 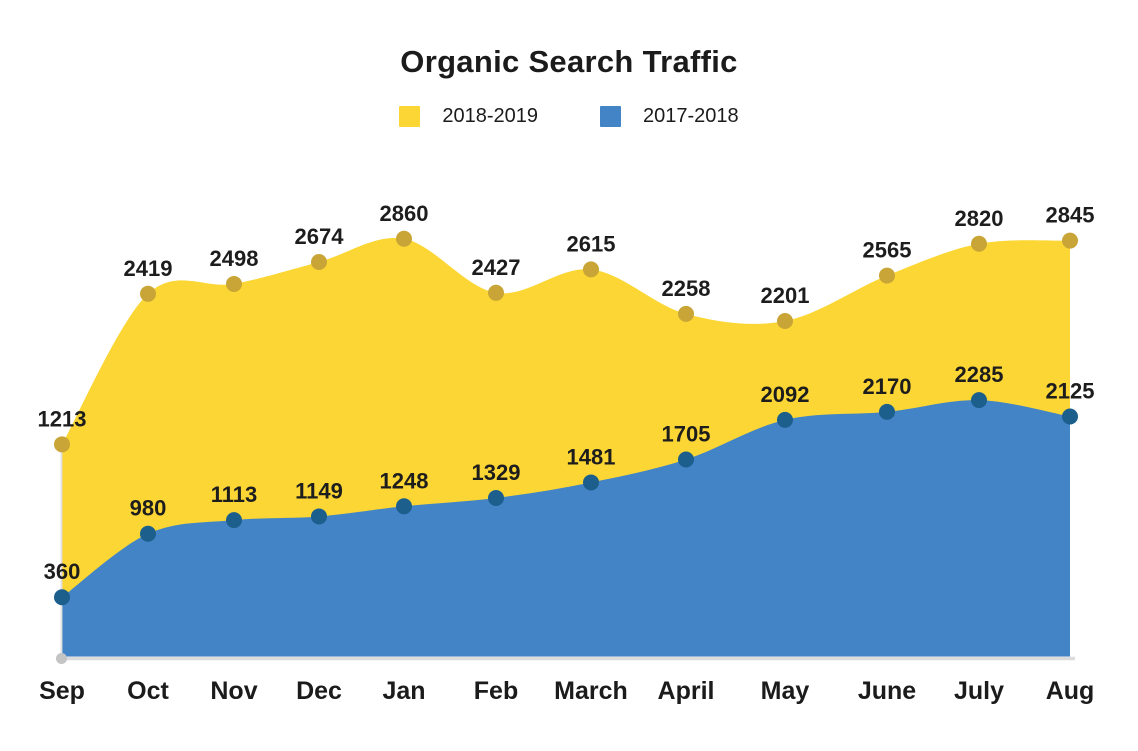 I want to click on point-label-2018-2019-July: 2820, so click(x=979, y=218).